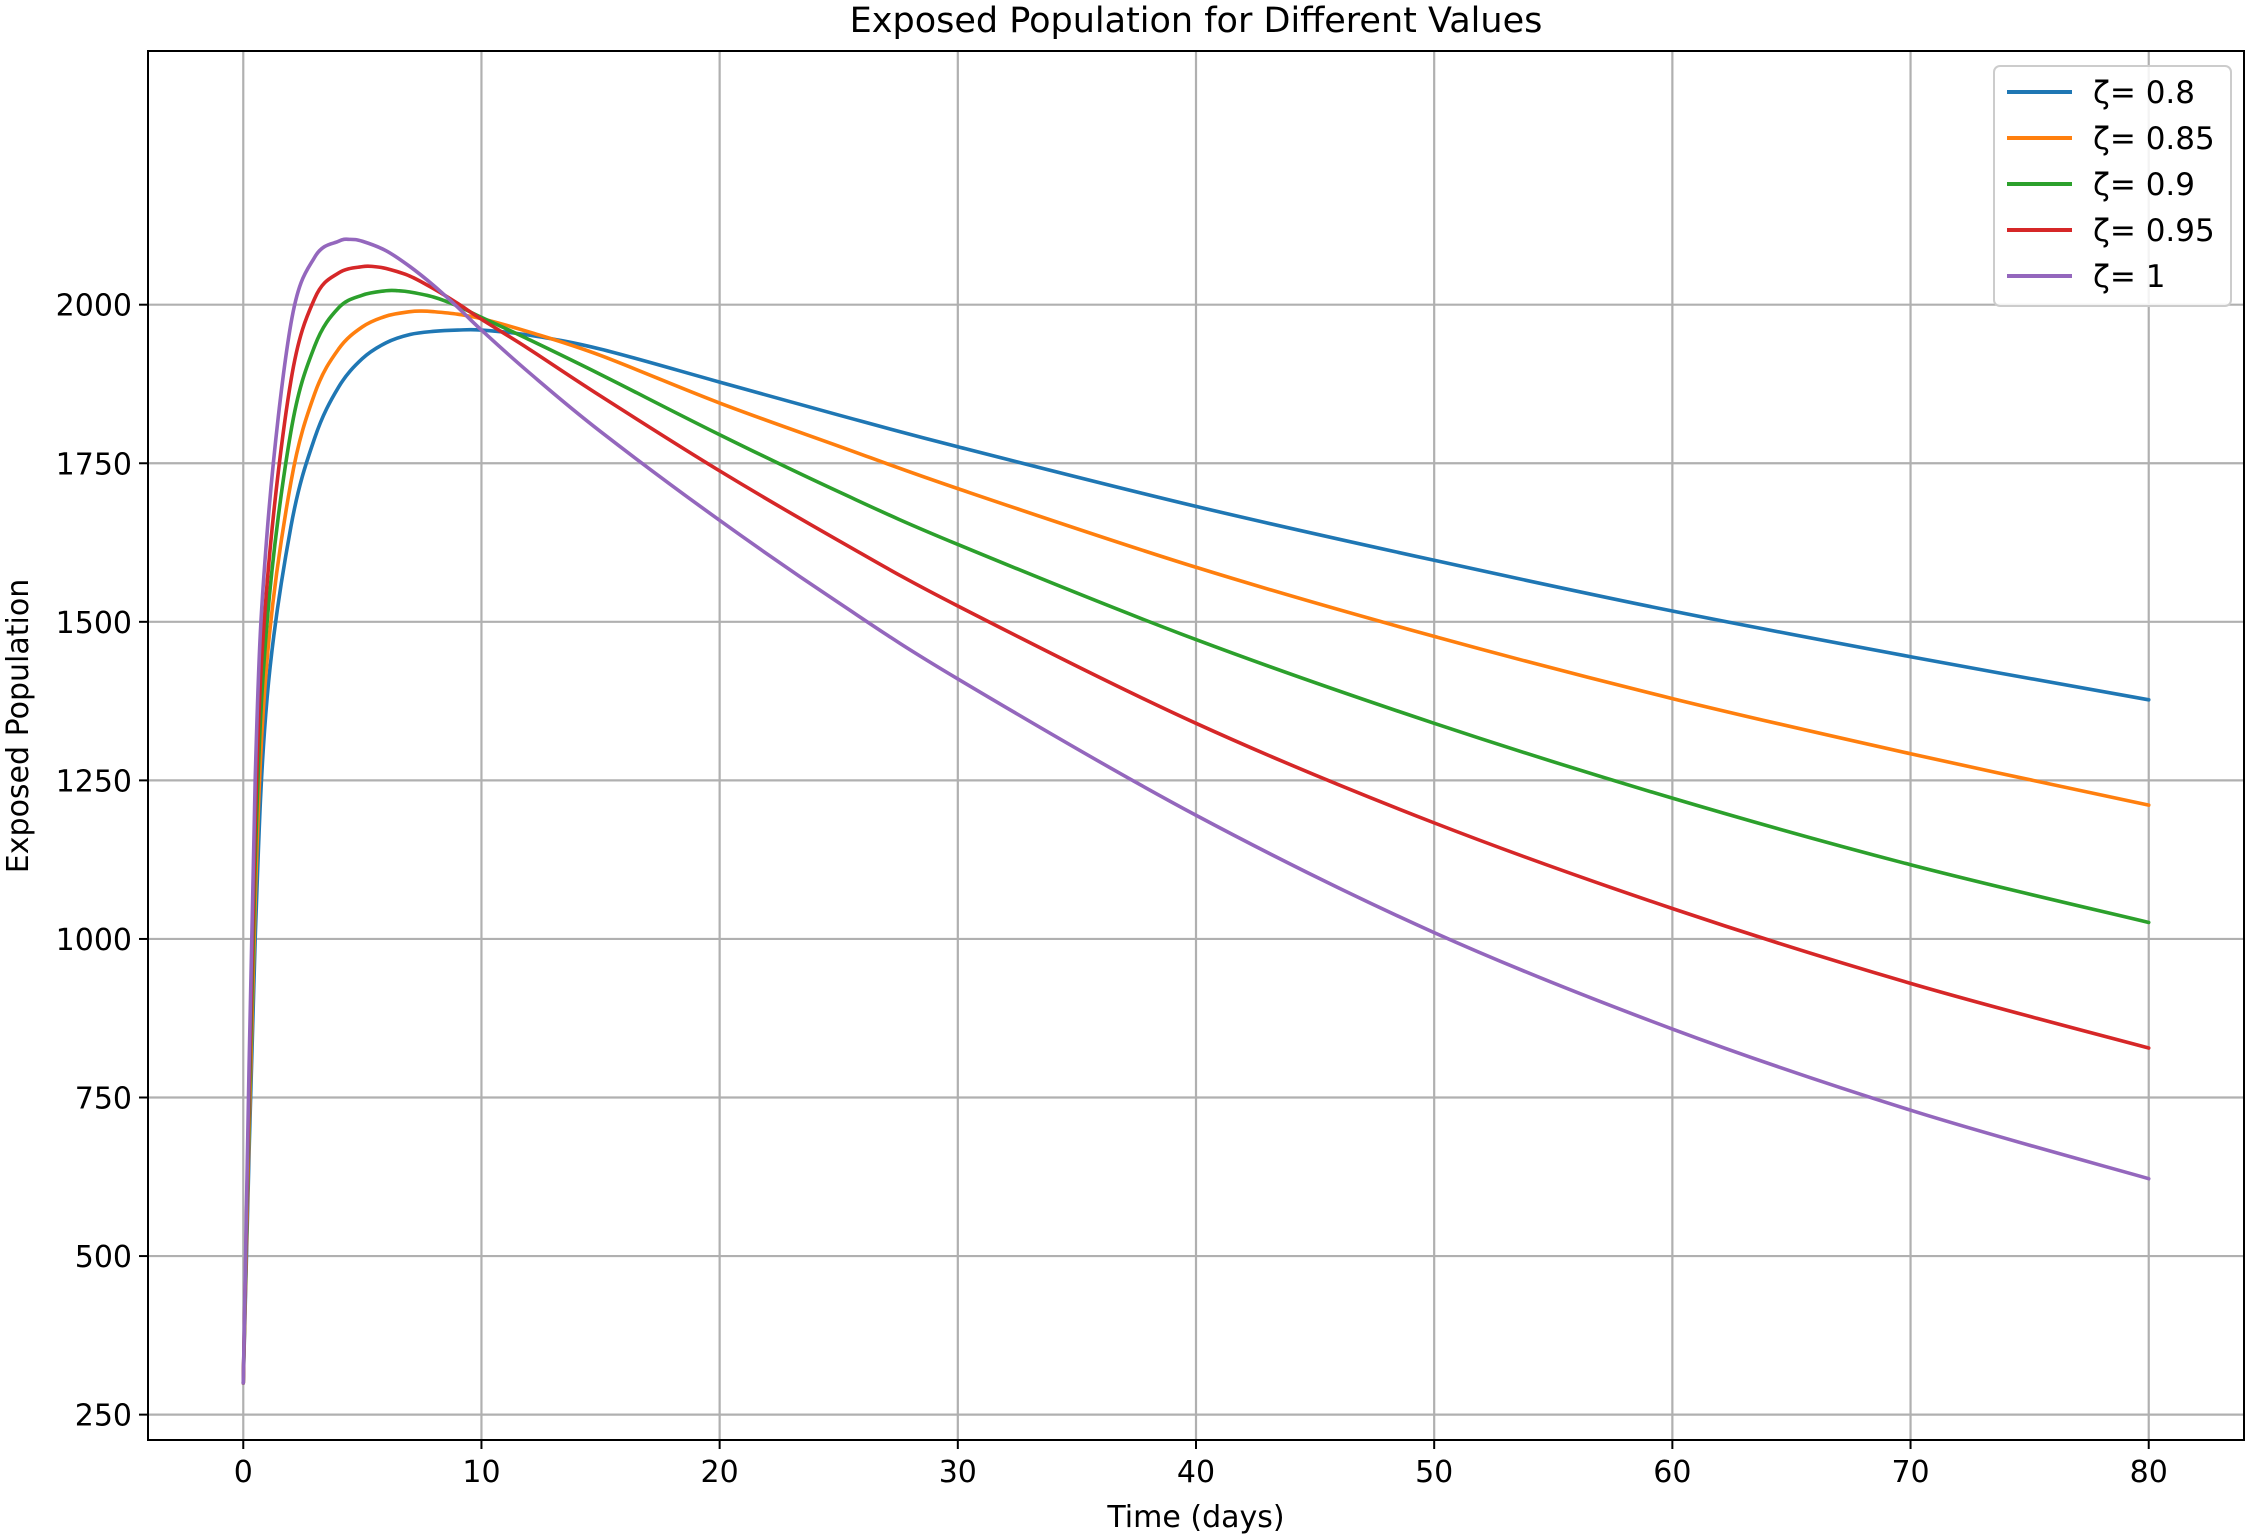 The image size is (2250, 1540). I want to click on x-axis-label: Time (days), so click(1195, 1517).